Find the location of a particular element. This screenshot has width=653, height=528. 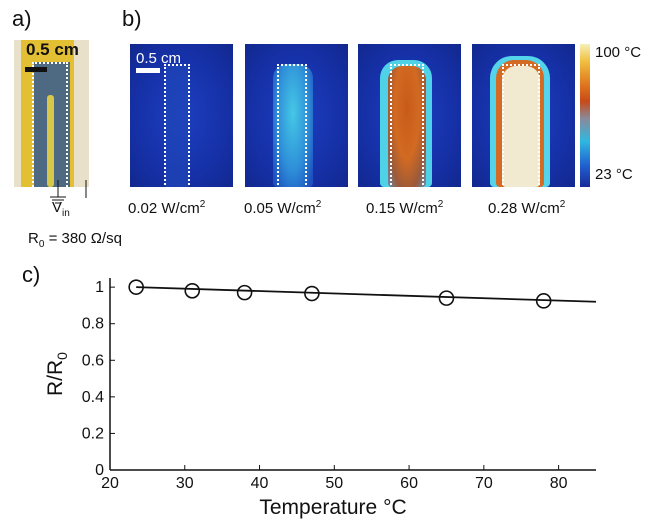

power-label-1: 0.02 W/cm2 is located at coordinates (167, 208).